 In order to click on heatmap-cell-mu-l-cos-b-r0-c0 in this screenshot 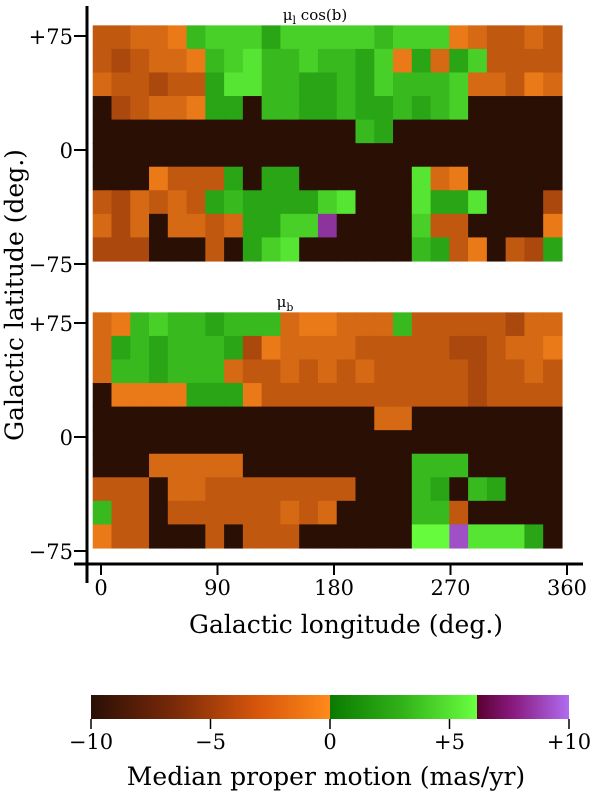, I will do `click(102, 37)`.